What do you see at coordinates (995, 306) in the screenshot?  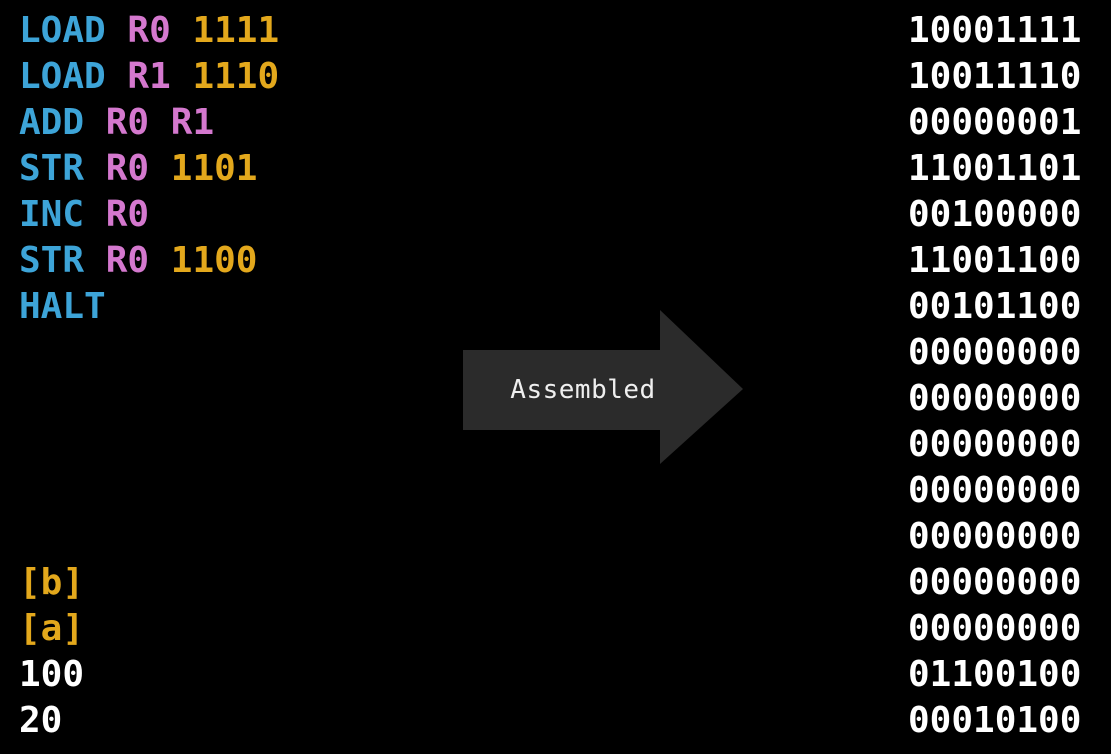 I see `machine-code-line: 00101100` at bounding box center [995, 306].